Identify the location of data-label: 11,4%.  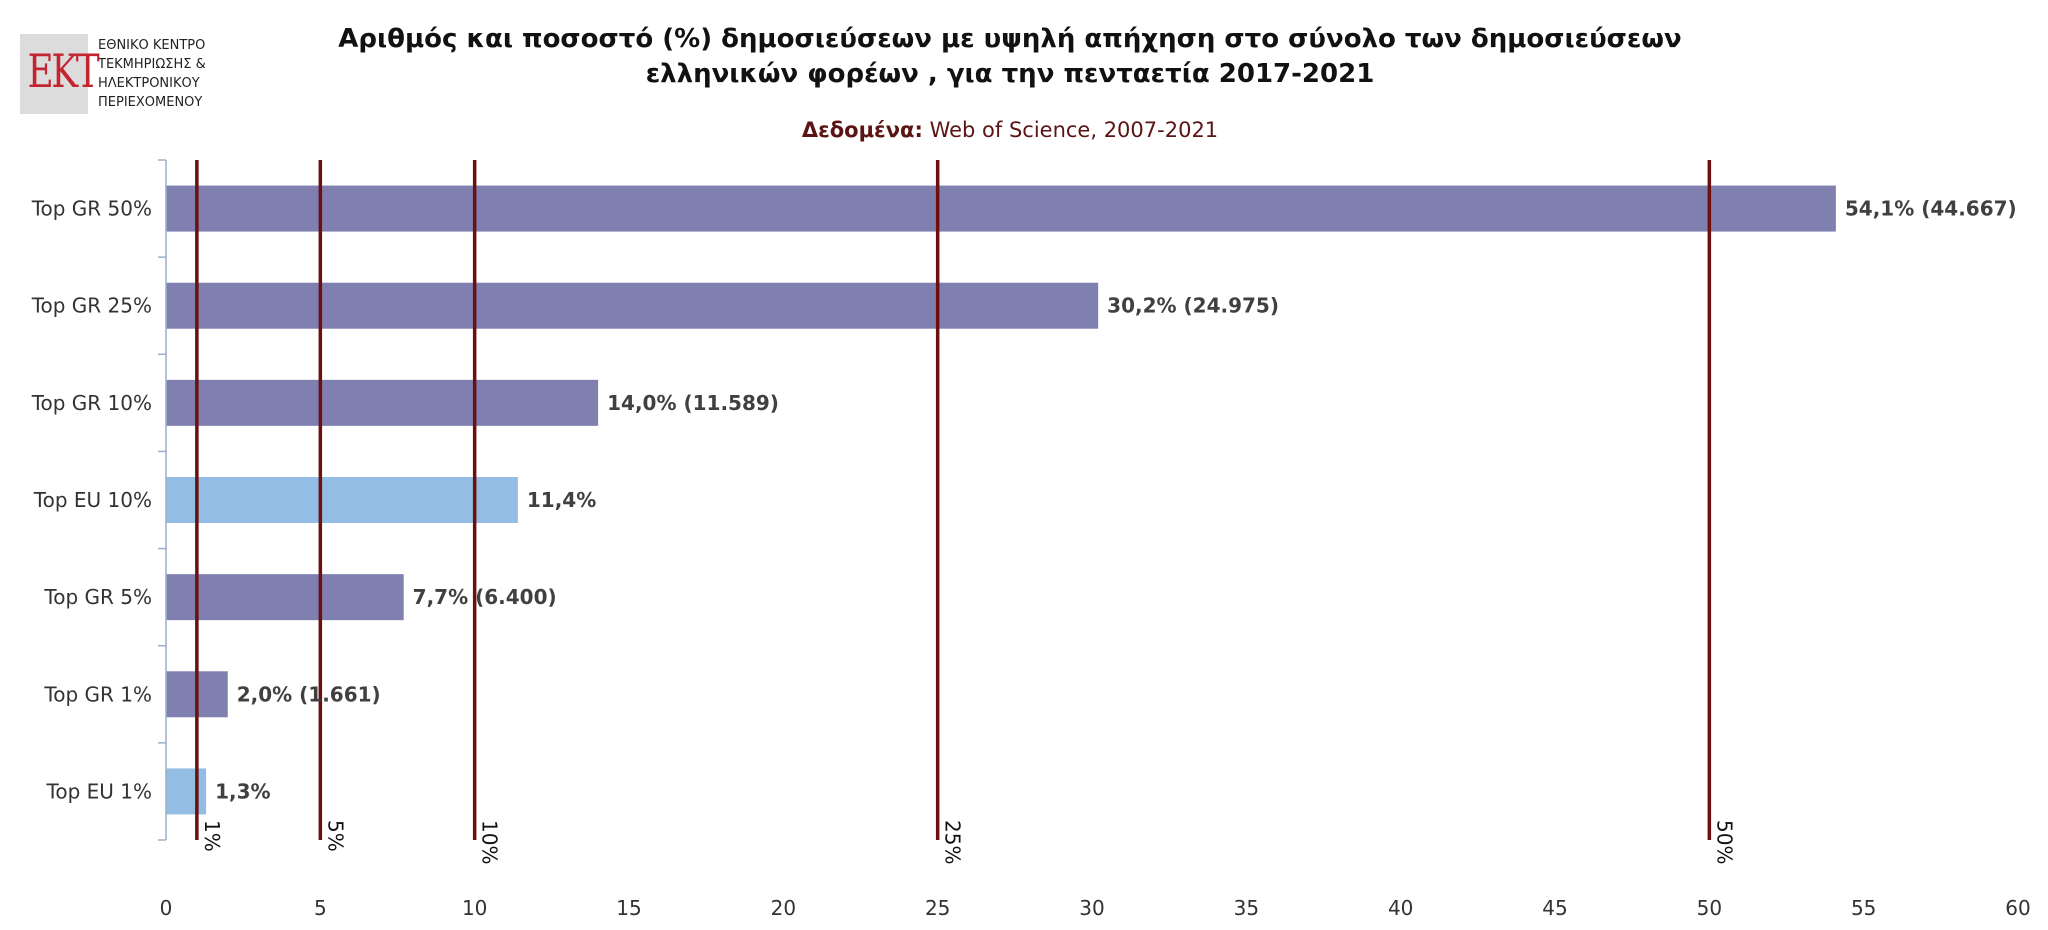
(561, 500).